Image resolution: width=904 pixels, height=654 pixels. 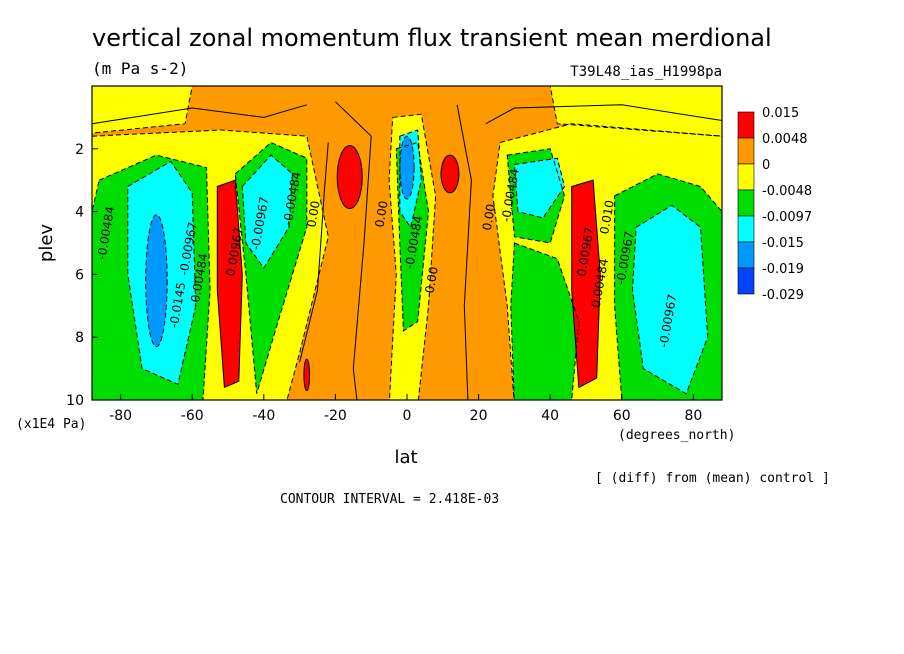 I want to click on y-tick-label: 8, so click(x=79, y=338).